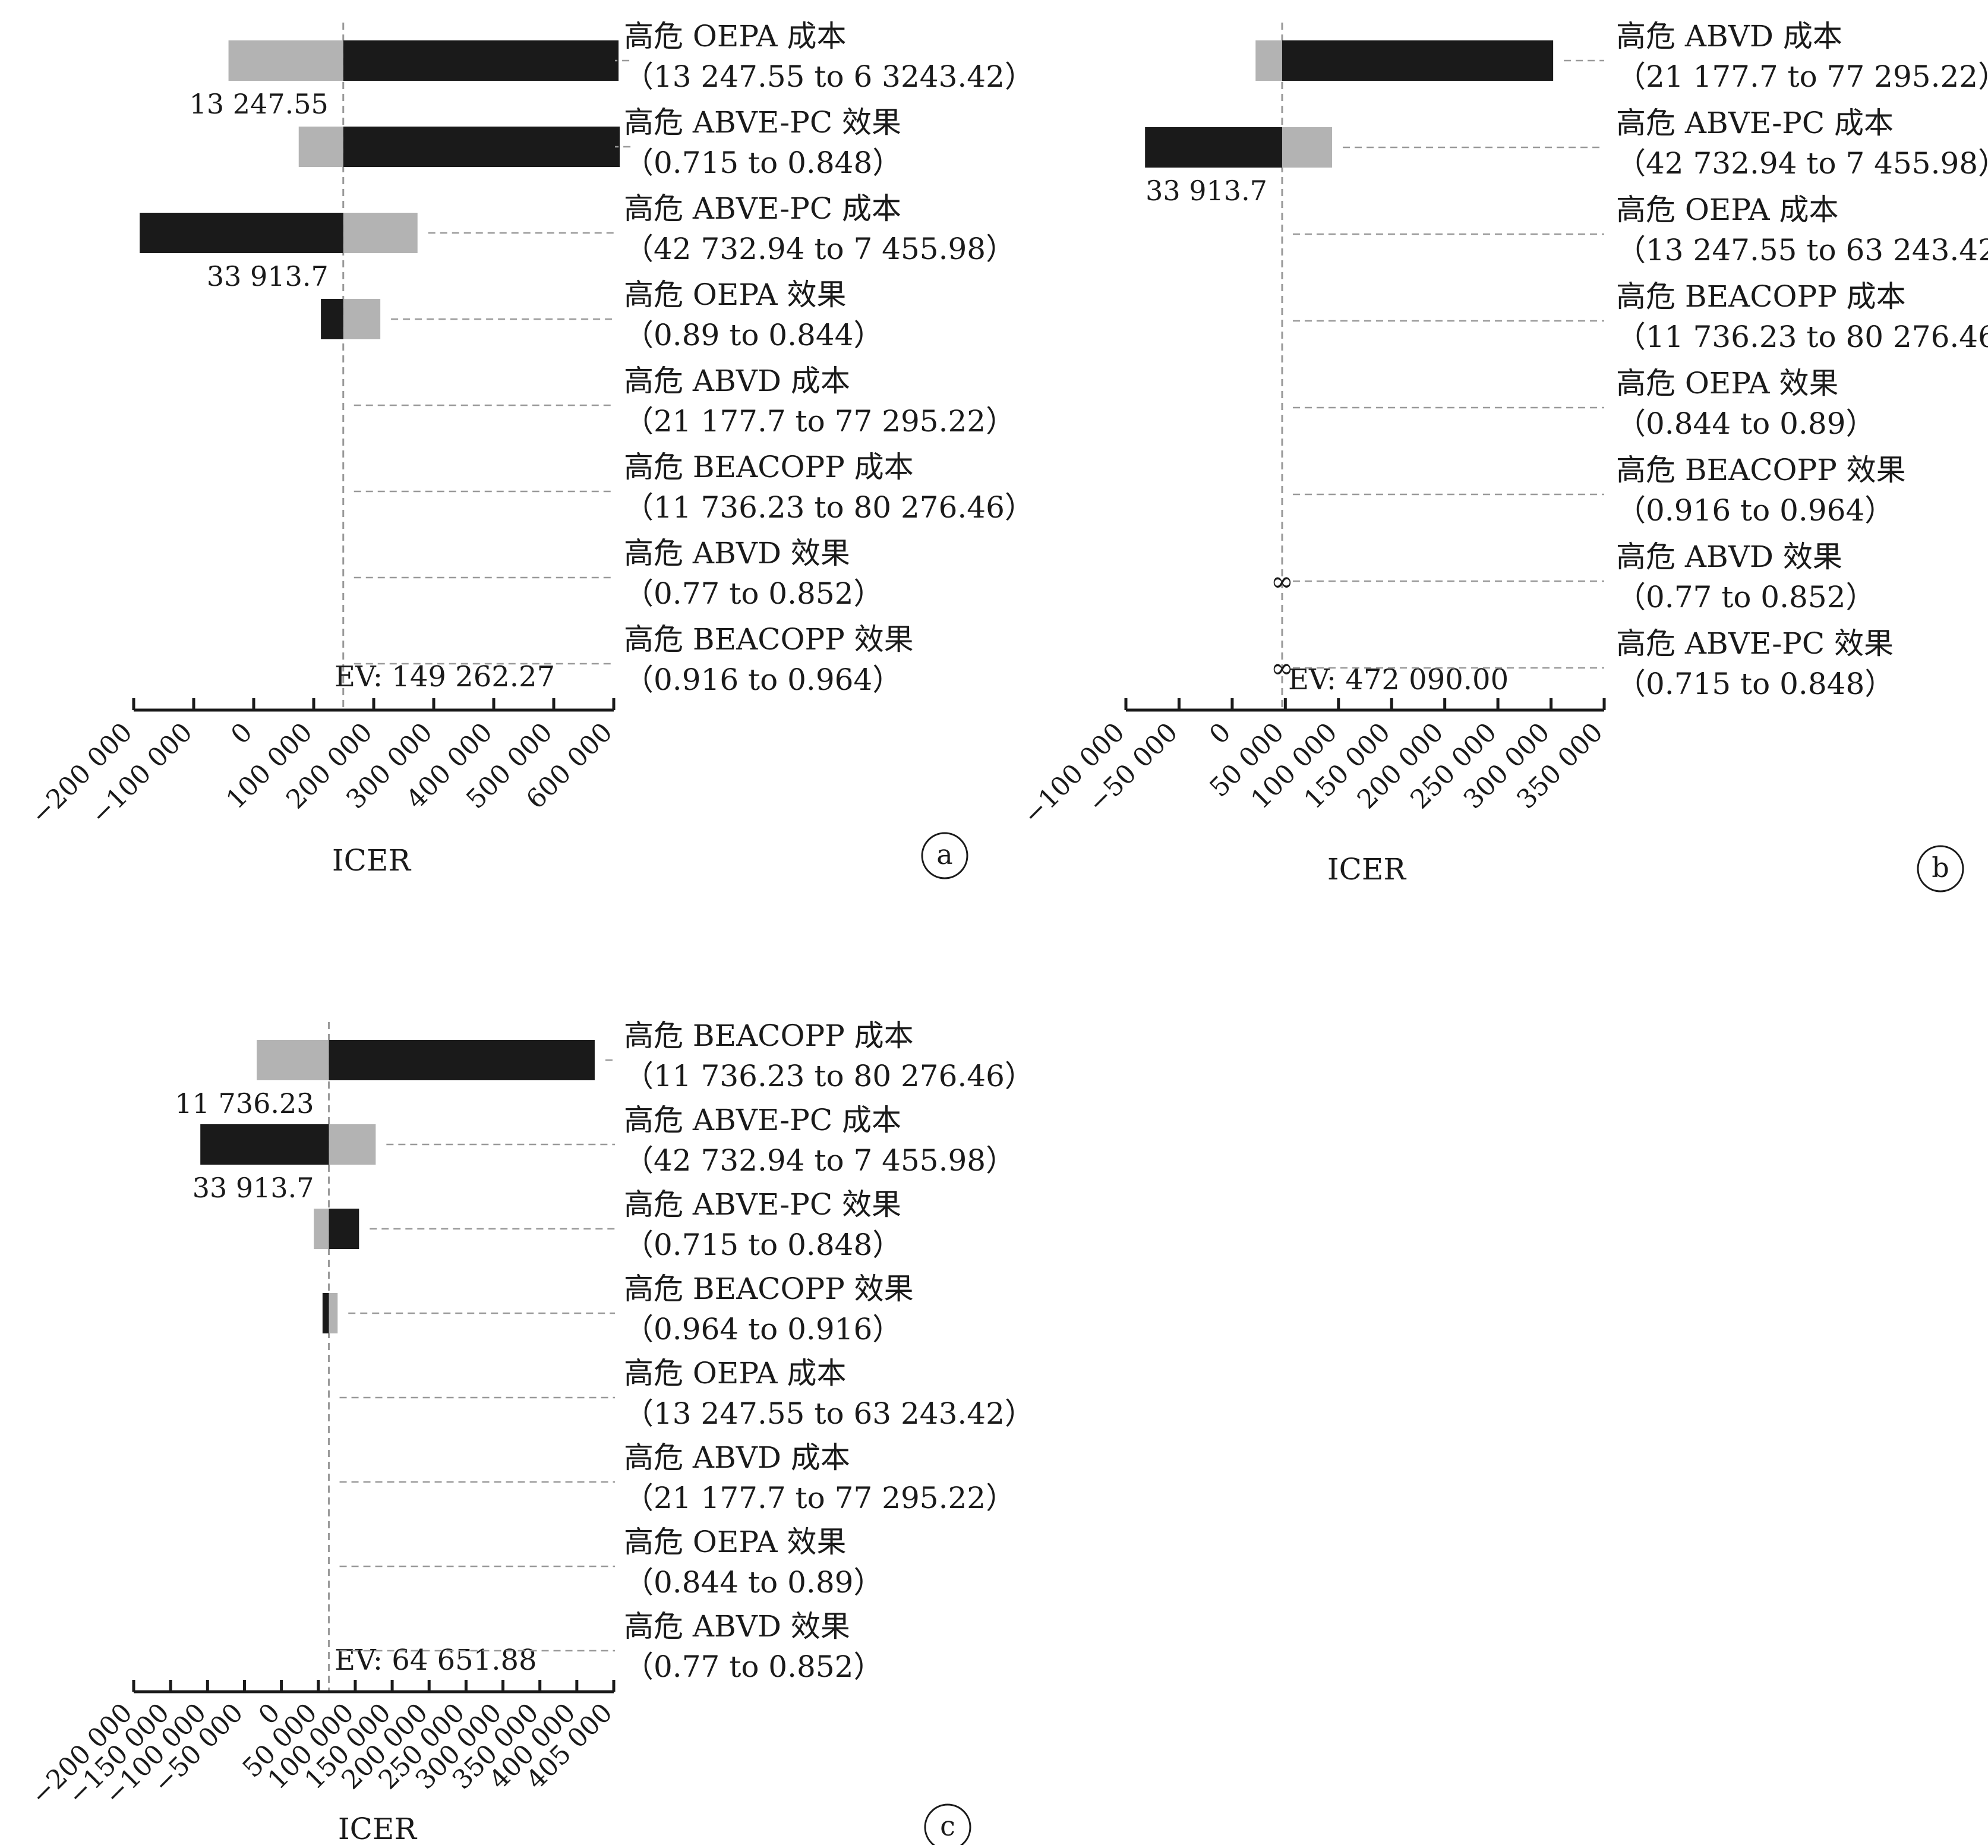 Image resolution: width=1988 pixels, height=1848 pixels. What do you see at coordinates (829, 1413) in the screenshot?
I see `chart-c-bar-range-label: （13 247.55 to 63 243.42）` at bounding box center [829, 1413].